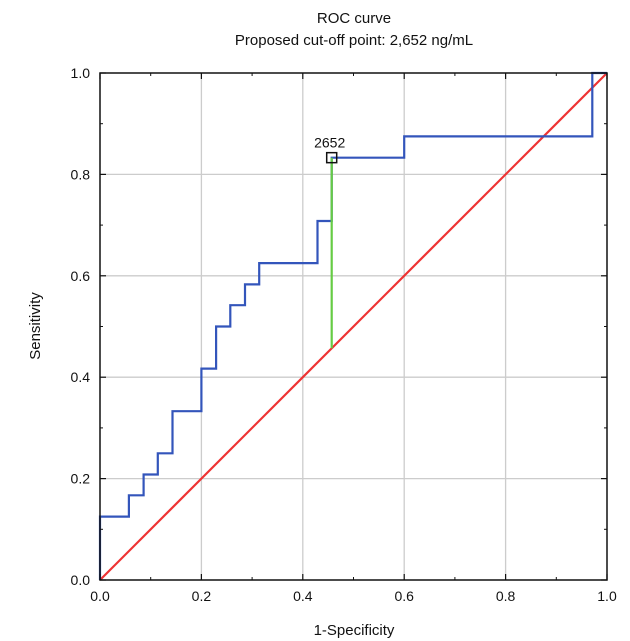  I want to click on y-tick-label: 0.4, so click(81, 377).